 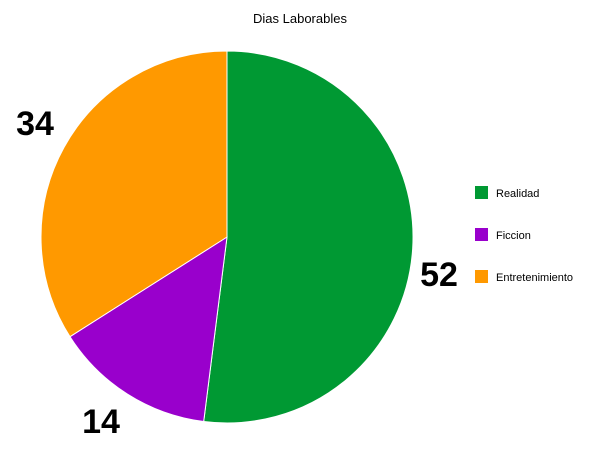 I want to click on chart-title: Dias Laborables, so click(x=300, y=18).